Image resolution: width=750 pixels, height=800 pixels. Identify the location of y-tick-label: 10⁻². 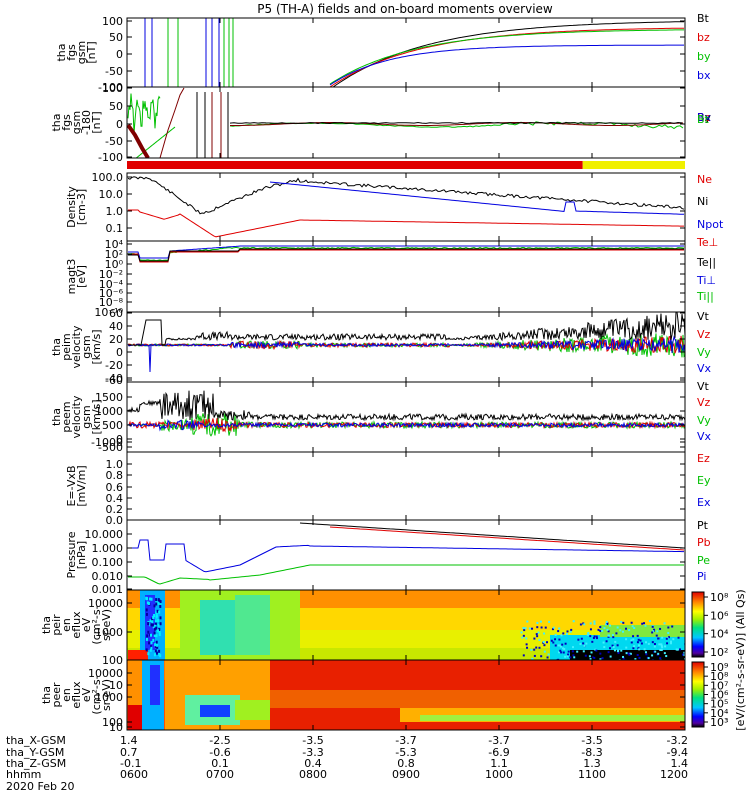
(111, 274).